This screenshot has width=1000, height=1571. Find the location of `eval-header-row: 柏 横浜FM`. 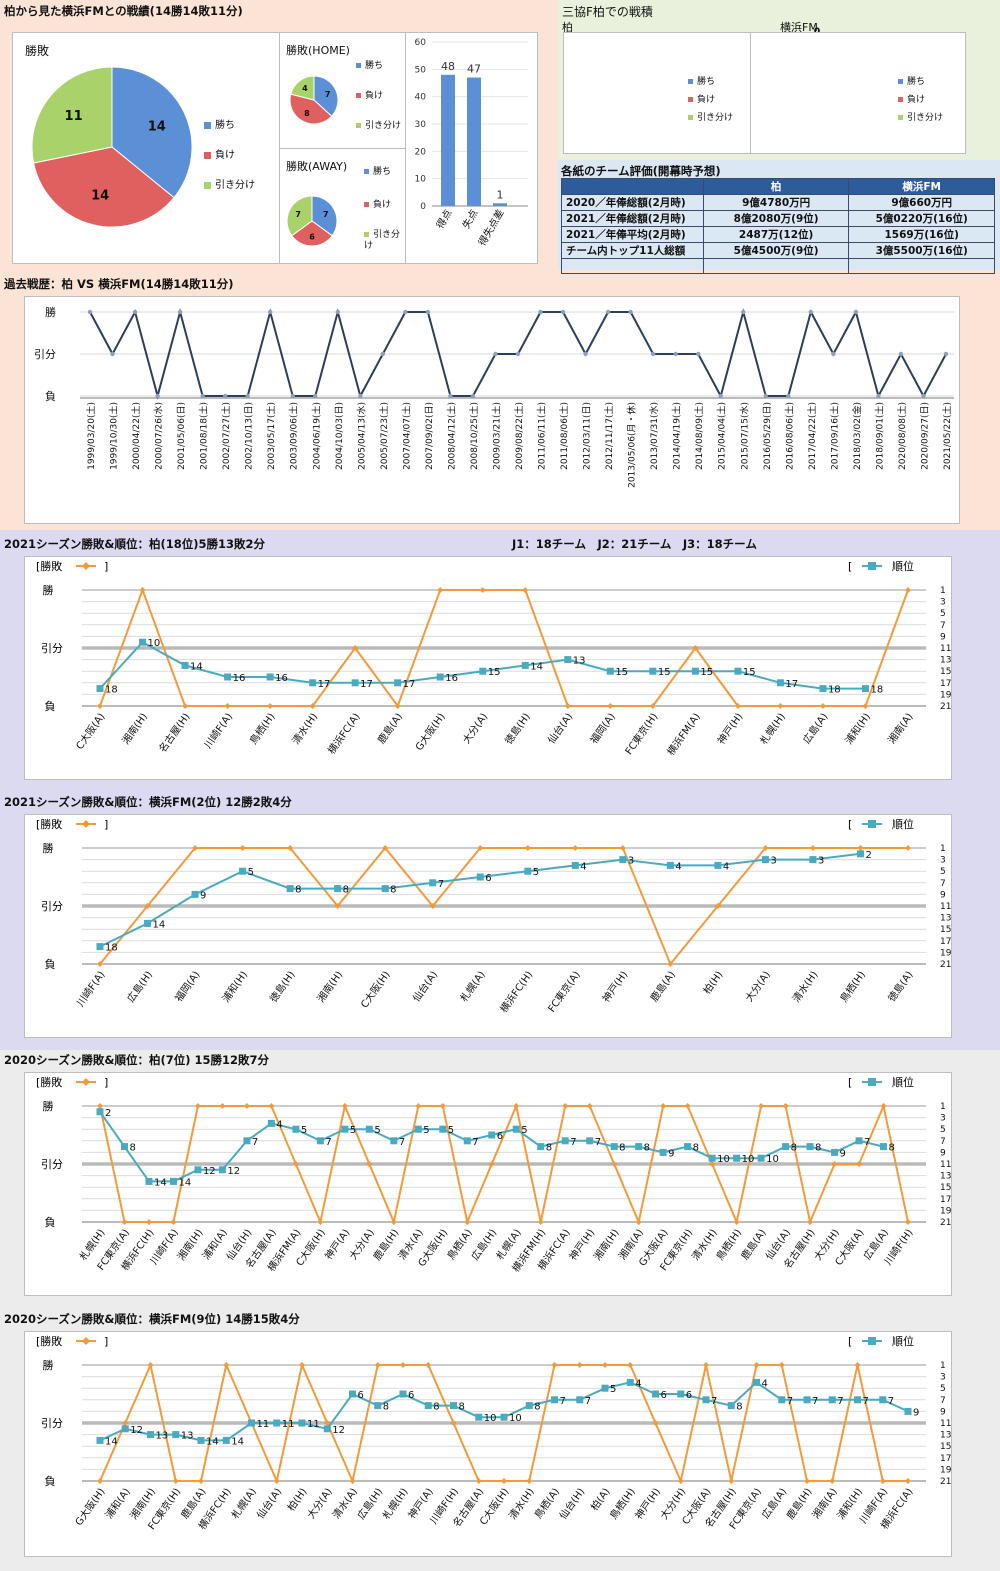

eval-header-row: 柏 横浜FM is located at coordinates (778, 186).